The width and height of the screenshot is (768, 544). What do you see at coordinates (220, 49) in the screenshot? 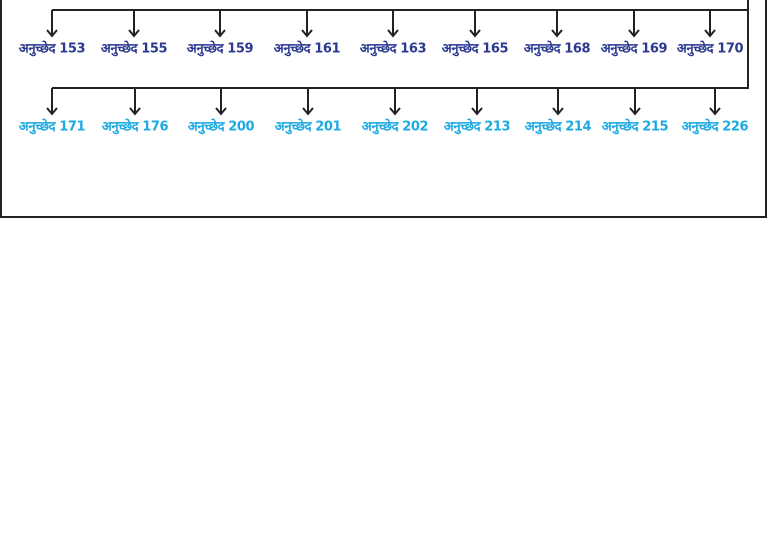
I see `label: अनुच्छेद 159` at bounding box center [220, 49].